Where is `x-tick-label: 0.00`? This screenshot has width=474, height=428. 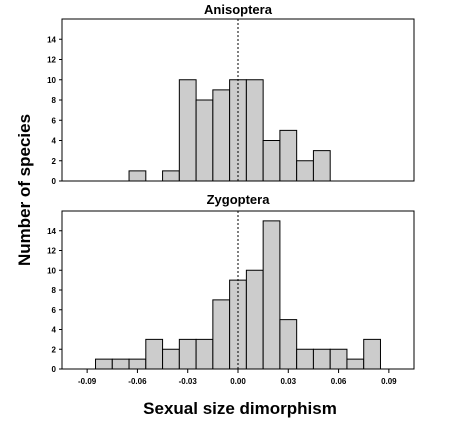
x-tick-label: 0.00 is located at coordinates (238, 381).